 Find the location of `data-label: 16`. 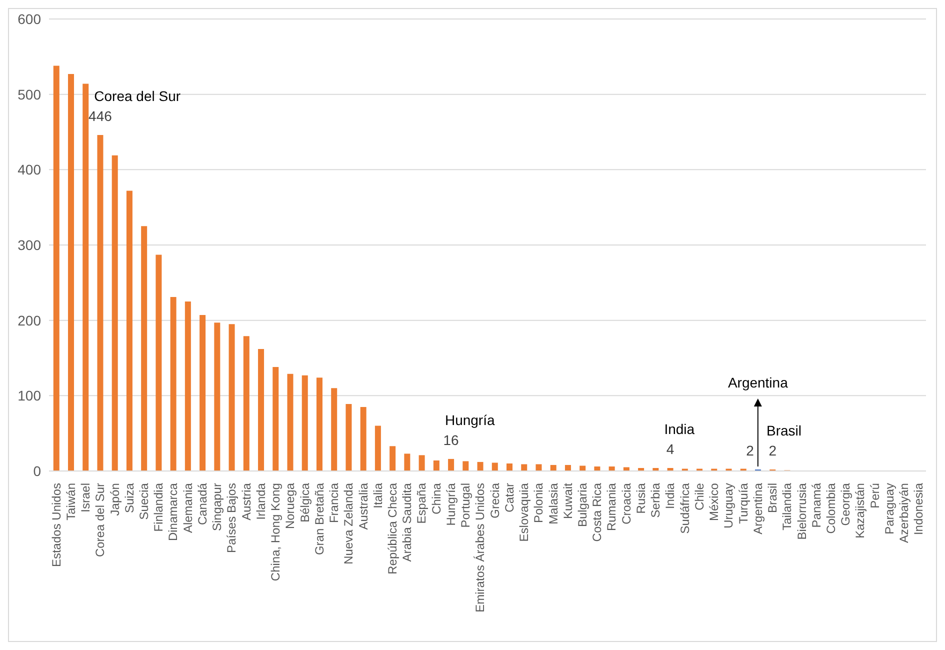

data-label: 16 is located at coordinates (451, 440).